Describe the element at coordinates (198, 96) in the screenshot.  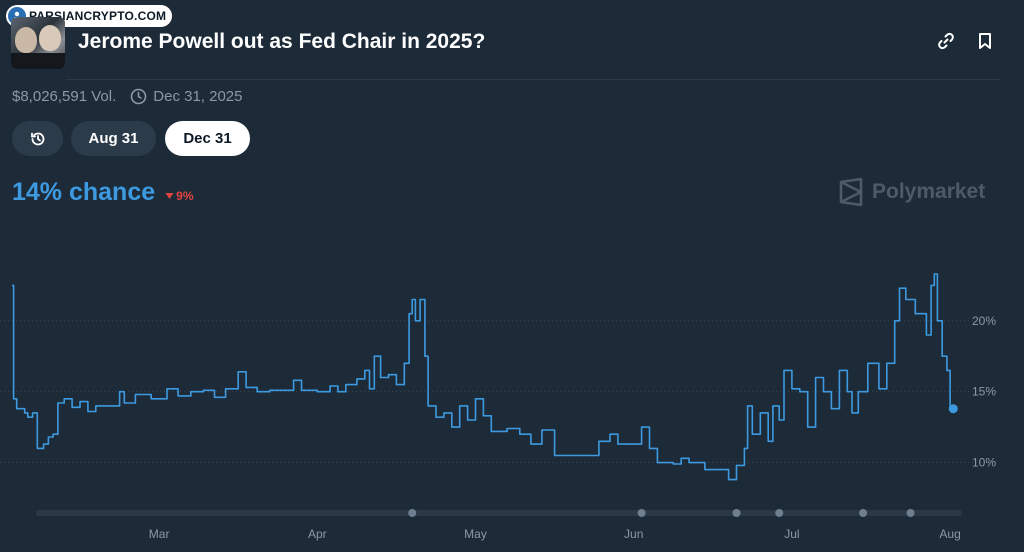
I see `end-date-text: Dec 31, 2025` at that location.